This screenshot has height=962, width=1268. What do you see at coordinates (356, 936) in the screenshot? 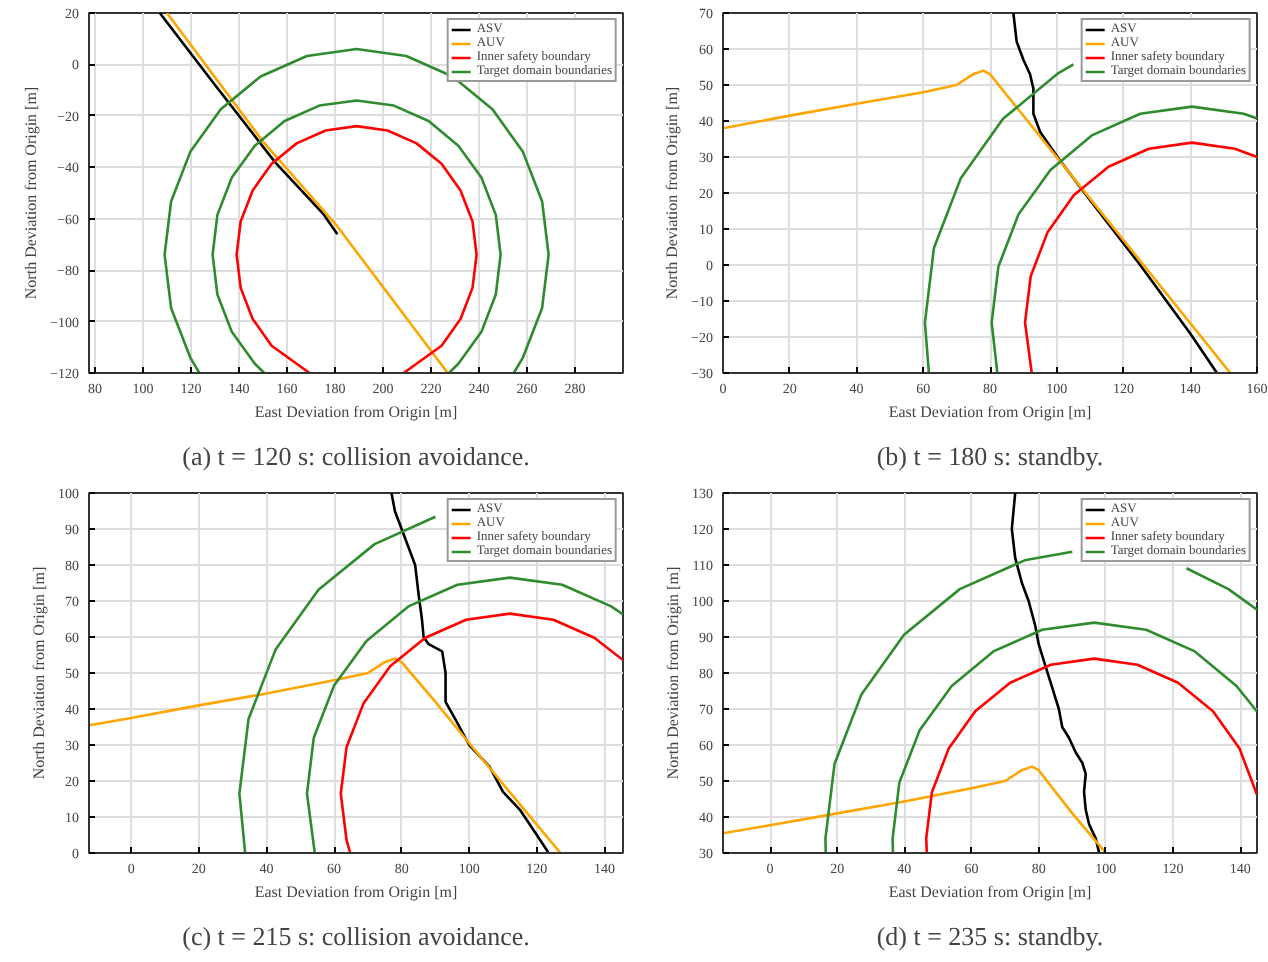
I see `text: (c) t = 215 s: collision avoidance.` at bounding box center [356, 936].